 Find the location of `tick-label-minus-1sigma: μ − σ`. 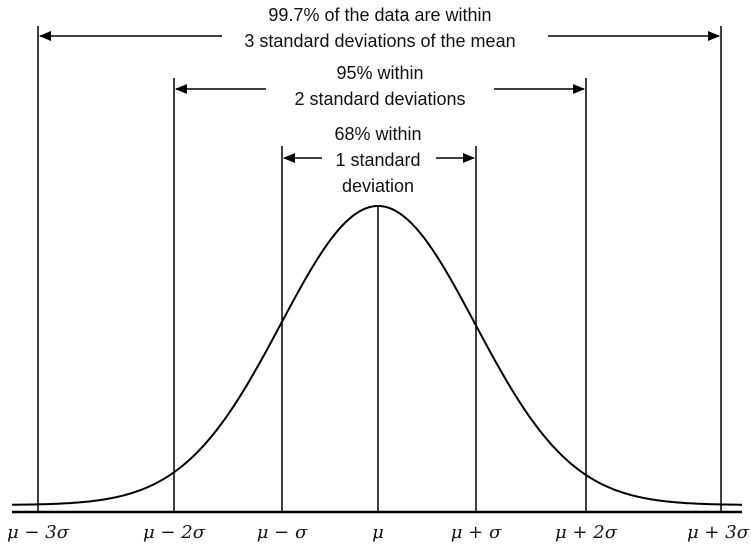

tick-label-minus-1sigma: μ − σ is located at coordinates (282, 532).